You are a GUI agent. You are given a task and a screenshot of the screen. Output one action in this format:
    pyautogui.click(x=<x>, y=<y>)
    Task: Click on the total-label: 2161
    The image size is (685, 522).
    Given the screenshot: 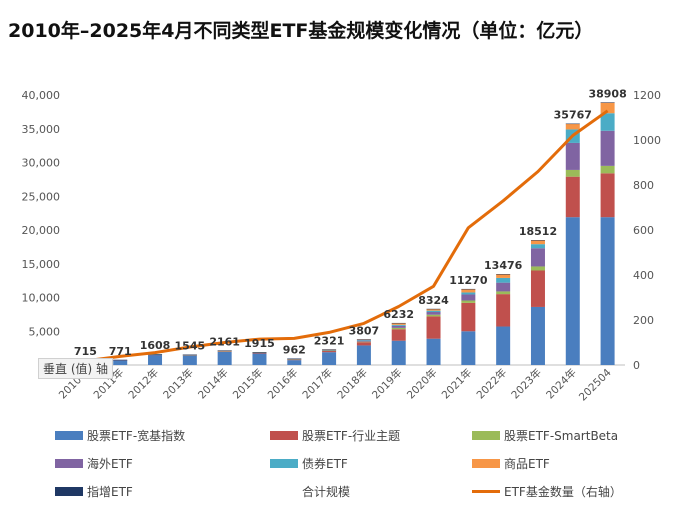 What is the action you would take?
    pyautogui.click(x=224, y=341)
    